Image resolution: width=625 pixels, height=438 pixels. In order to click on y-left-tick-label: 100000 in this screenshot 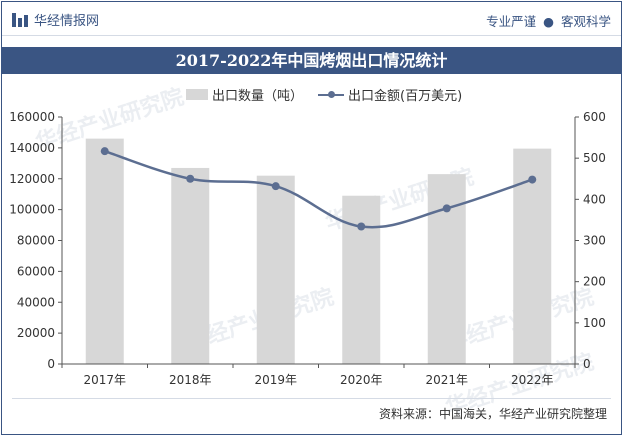, I will do `click(32, 210)`.